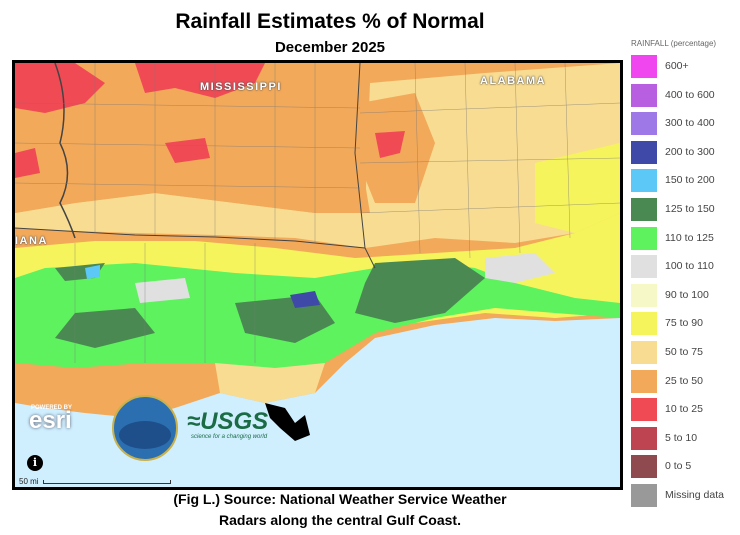 The height and width of the screenshot is (535, 740). I want to click on state-label-mississippi: MISSISSIPPI, so click(241, 87).